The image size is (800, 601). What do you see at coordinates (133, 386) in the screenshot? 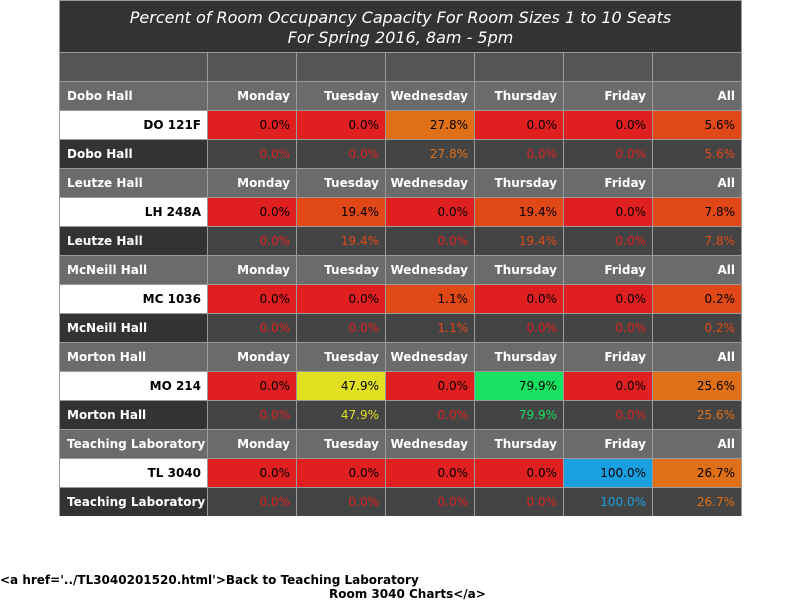
I see `room-label: MO 214` at bounding box center [133, 386].